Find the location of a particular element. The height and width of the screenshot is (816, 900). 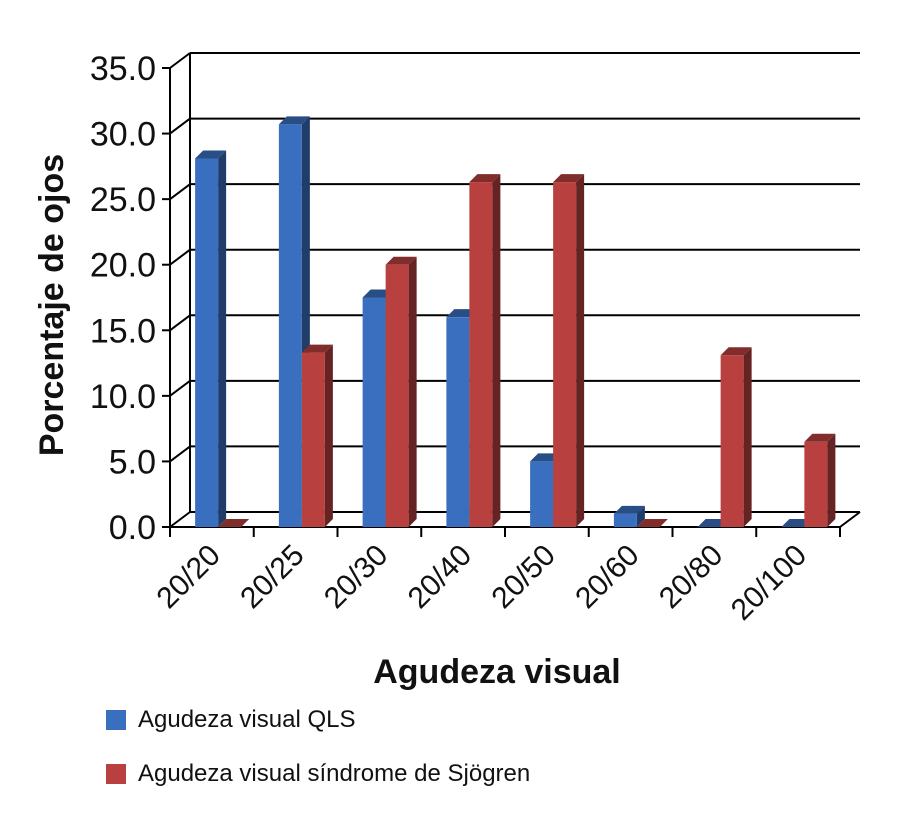

x-tick-label: 20/60 is located at coordinates (607, 577).